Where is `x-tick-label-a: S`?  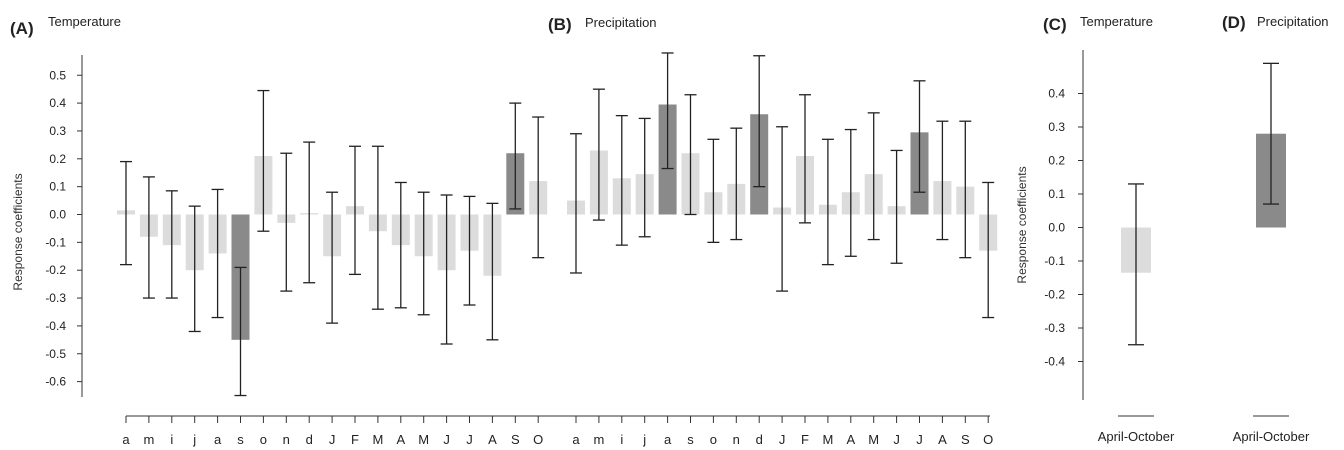 x-tick-label-a: S is located at coordinates (515, 439).